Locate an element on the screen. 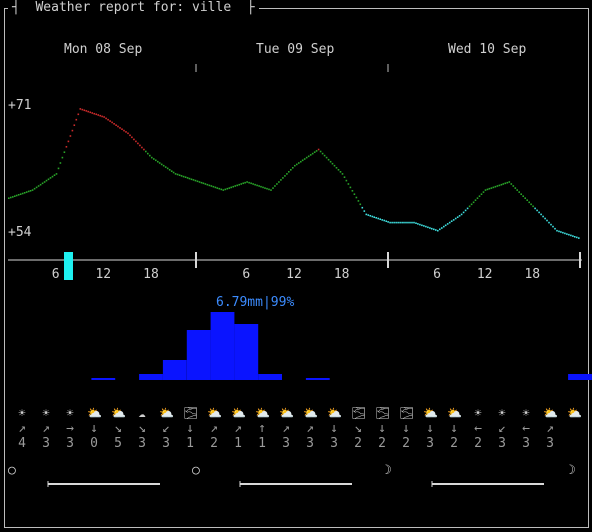 Image resolution: width=592 pixels, height=532 pixels. hour-tick-label: 6 is located at coordinates (437, 274).